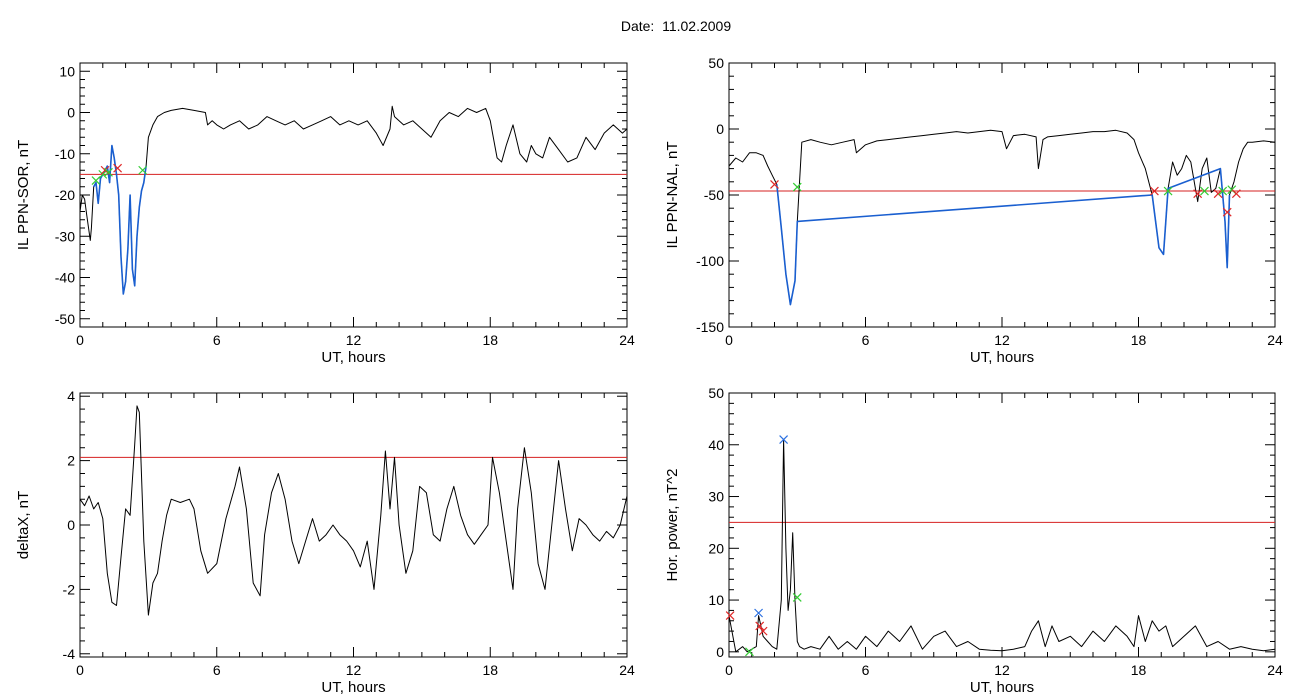  Describe the element at coordinates (710, 261) in the screenshot. I see `y-tick-label: -100` at that location.